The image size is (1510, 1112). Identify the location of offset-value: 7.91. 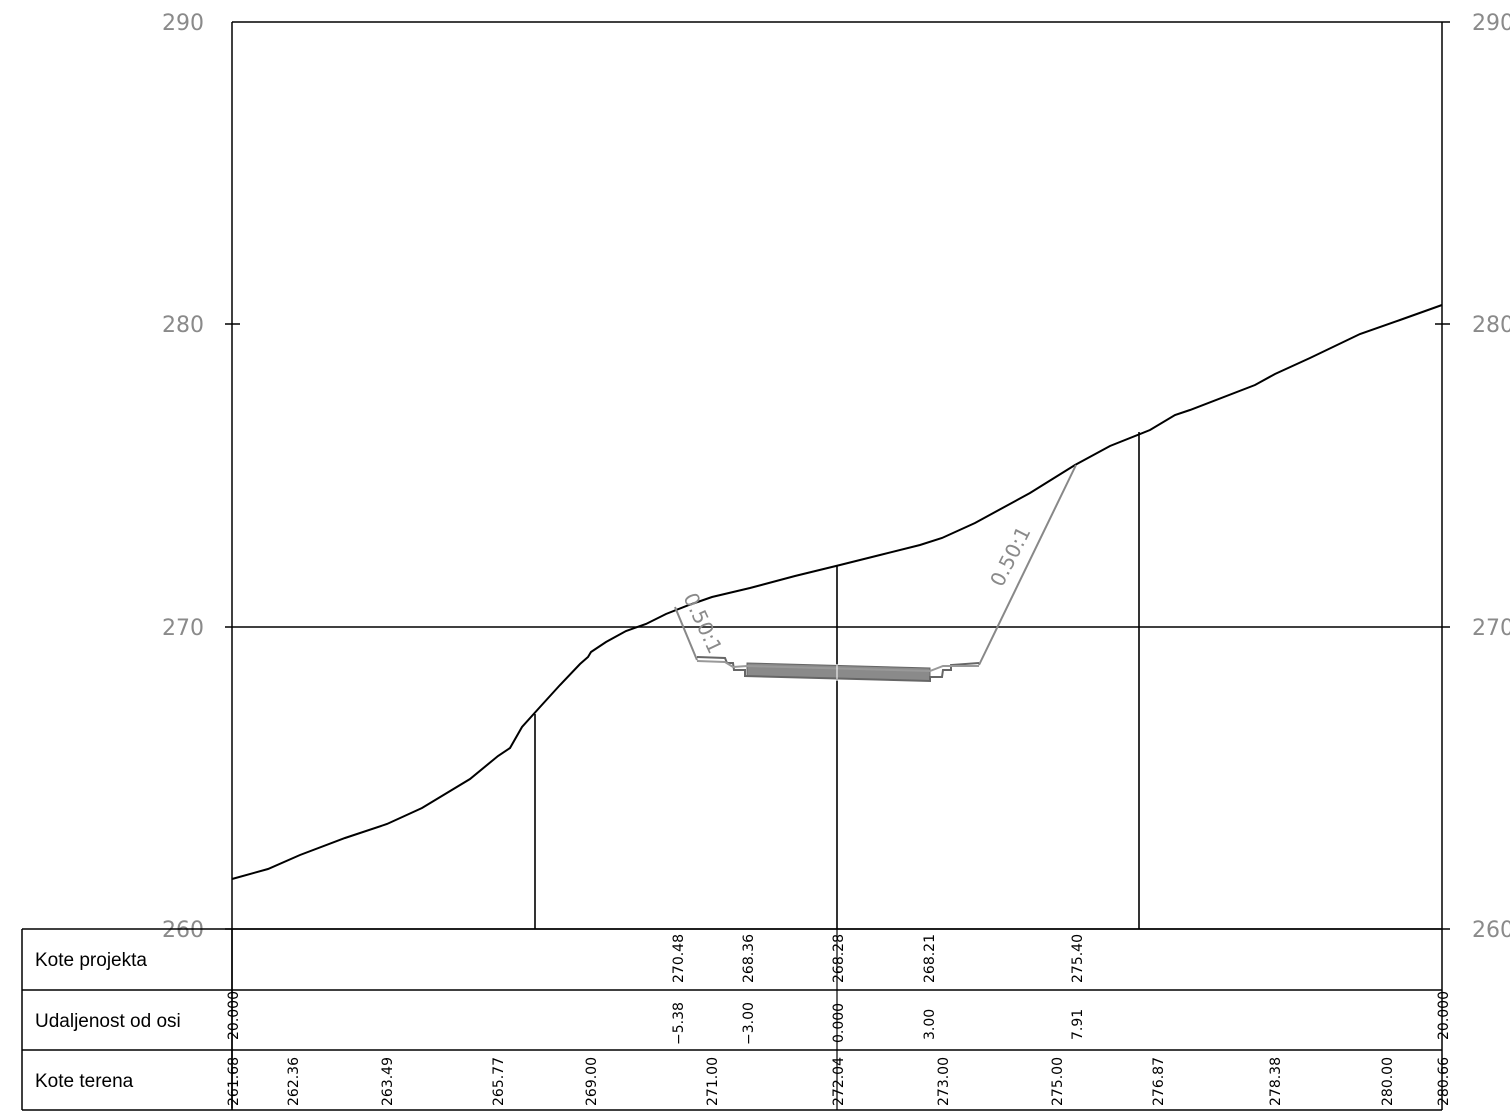
(1078, 1024).